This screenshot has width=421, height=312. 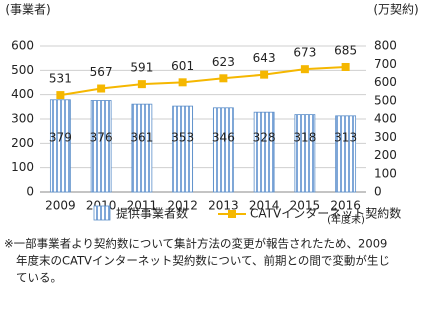 What do you see at coordinates (203, 81) in the screenshot?
I see `line` at bounding box center [203, 81].